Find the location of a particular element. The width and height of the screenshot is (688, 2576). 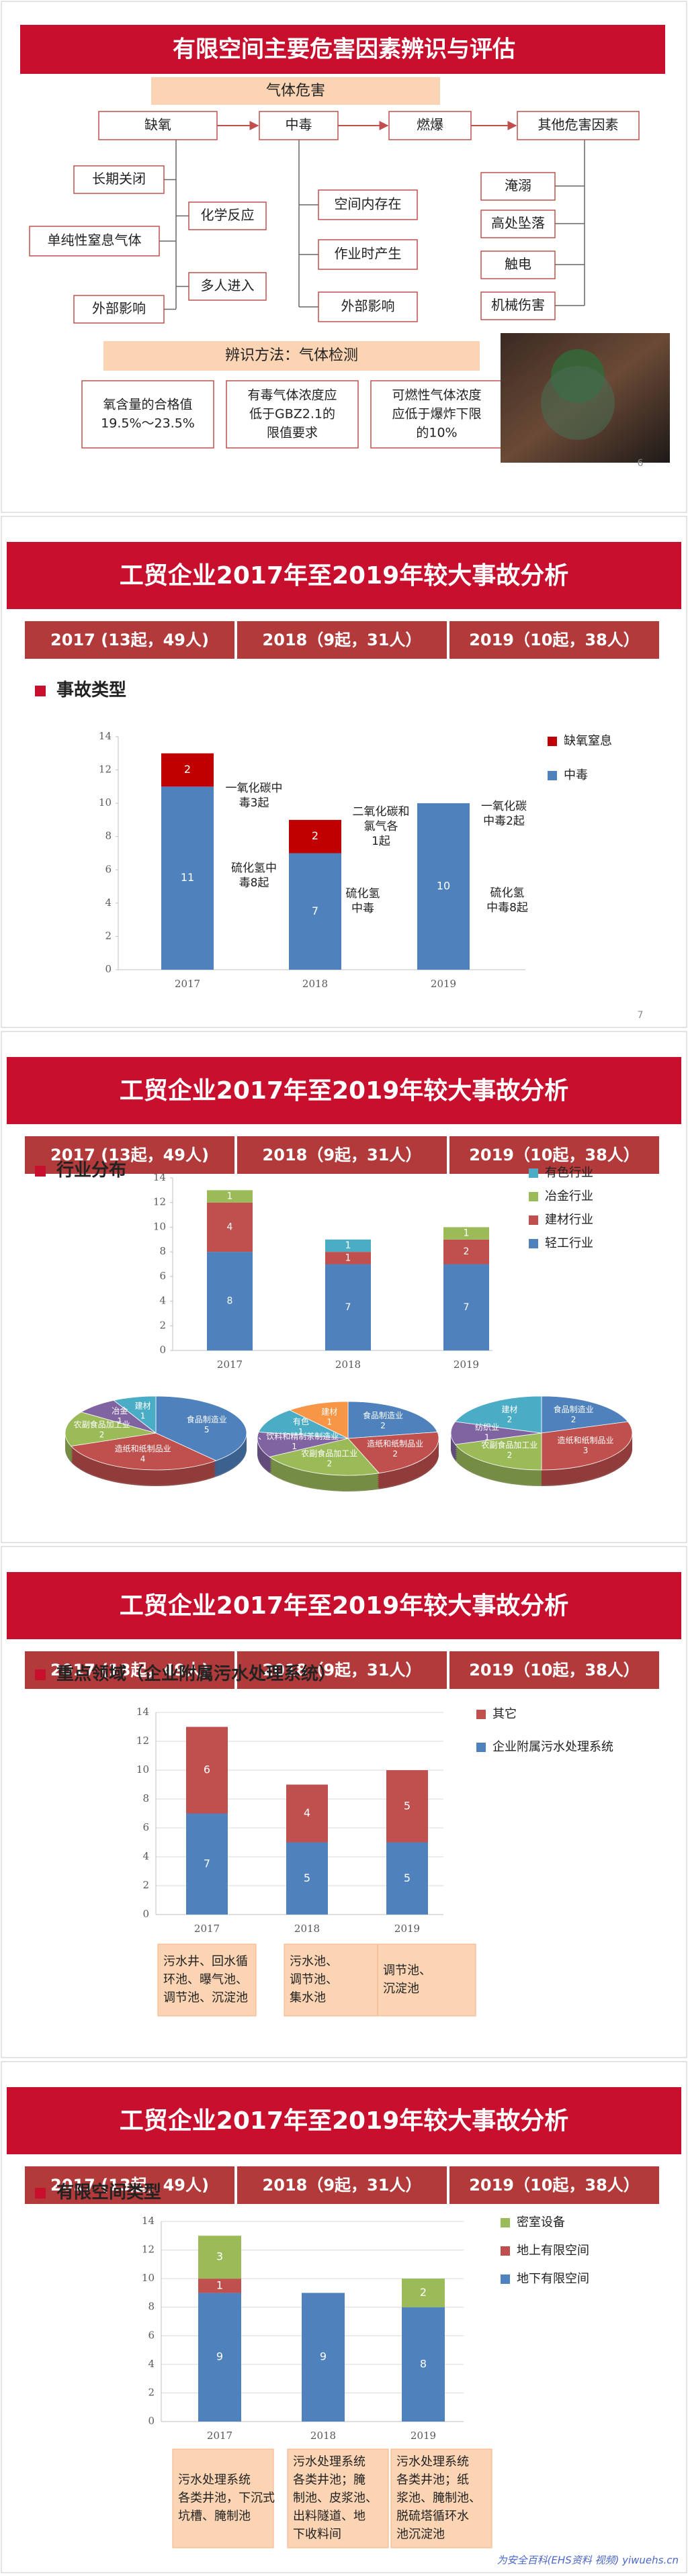

hazard-label-box is located at coordinates (430, 125).